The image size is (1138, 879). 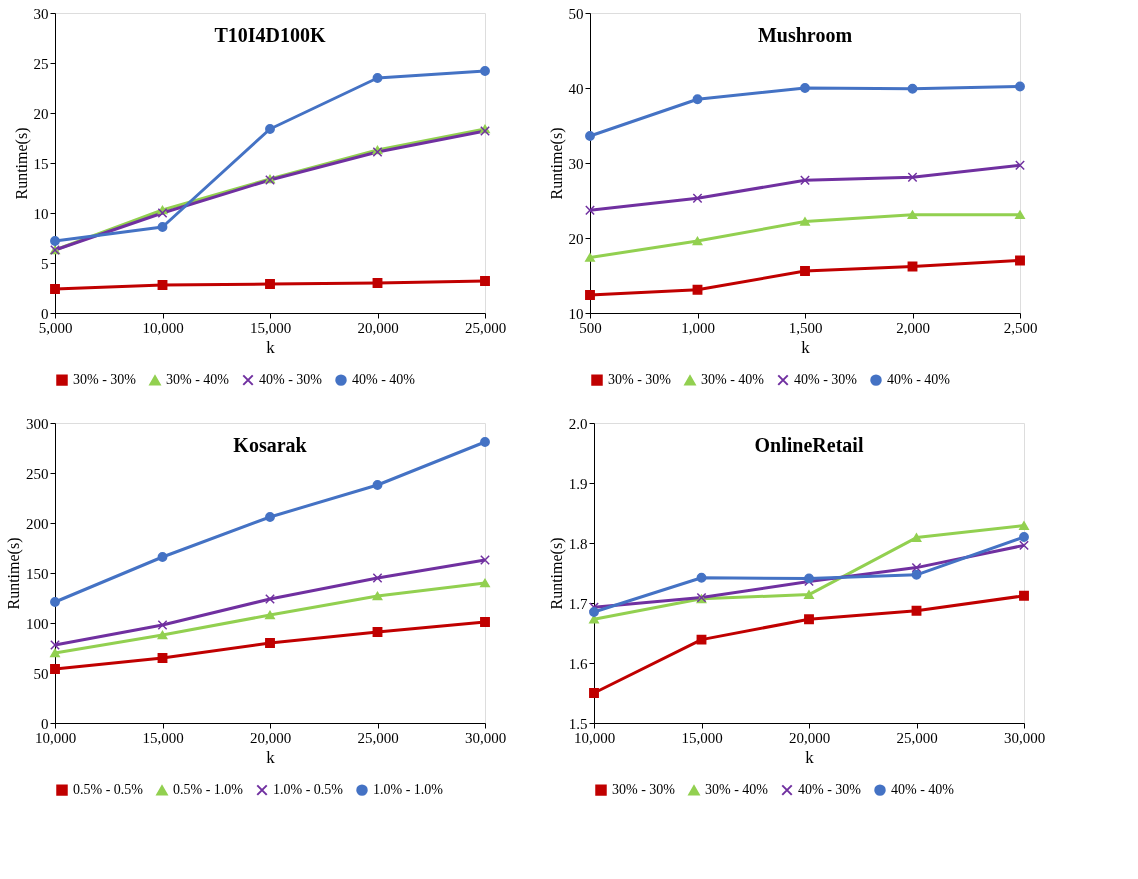 What do you see at coordinates (37, 623) in the screenshot?
I see `y-tick-label: 100` at bounding box center [37, 623].